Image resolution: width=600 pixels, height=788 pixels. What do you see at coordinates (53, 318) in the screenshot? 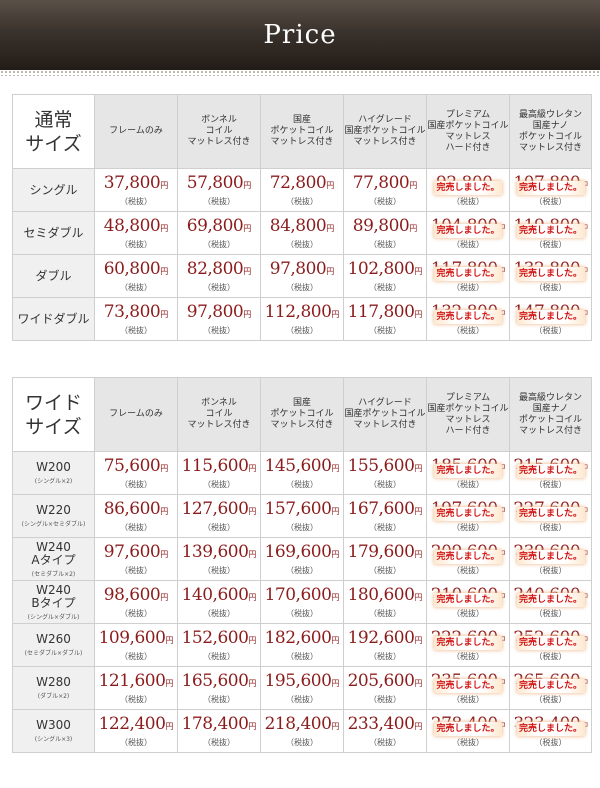
I see `size-name-label: ワイドダブル` at bounding box center [53, 318].